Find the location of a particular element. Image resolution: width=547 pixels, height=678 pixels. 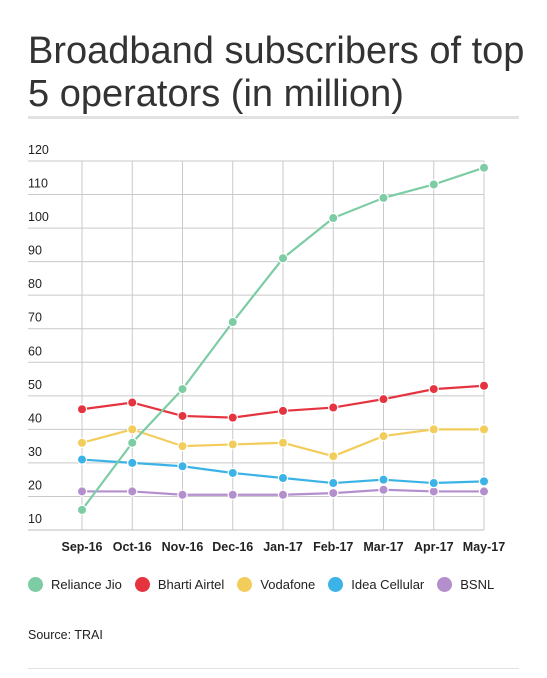

y-tick-label: 20 is located at coordinates (35, 485).